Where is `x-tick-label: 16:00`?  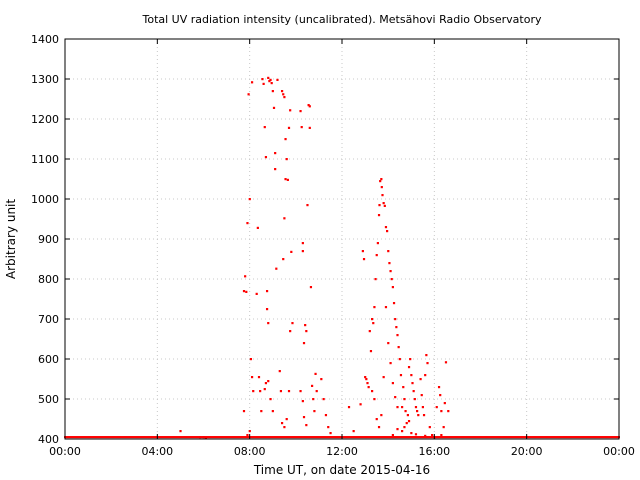 x-tick-label: 16:00 is located at coordinates (434, 451).